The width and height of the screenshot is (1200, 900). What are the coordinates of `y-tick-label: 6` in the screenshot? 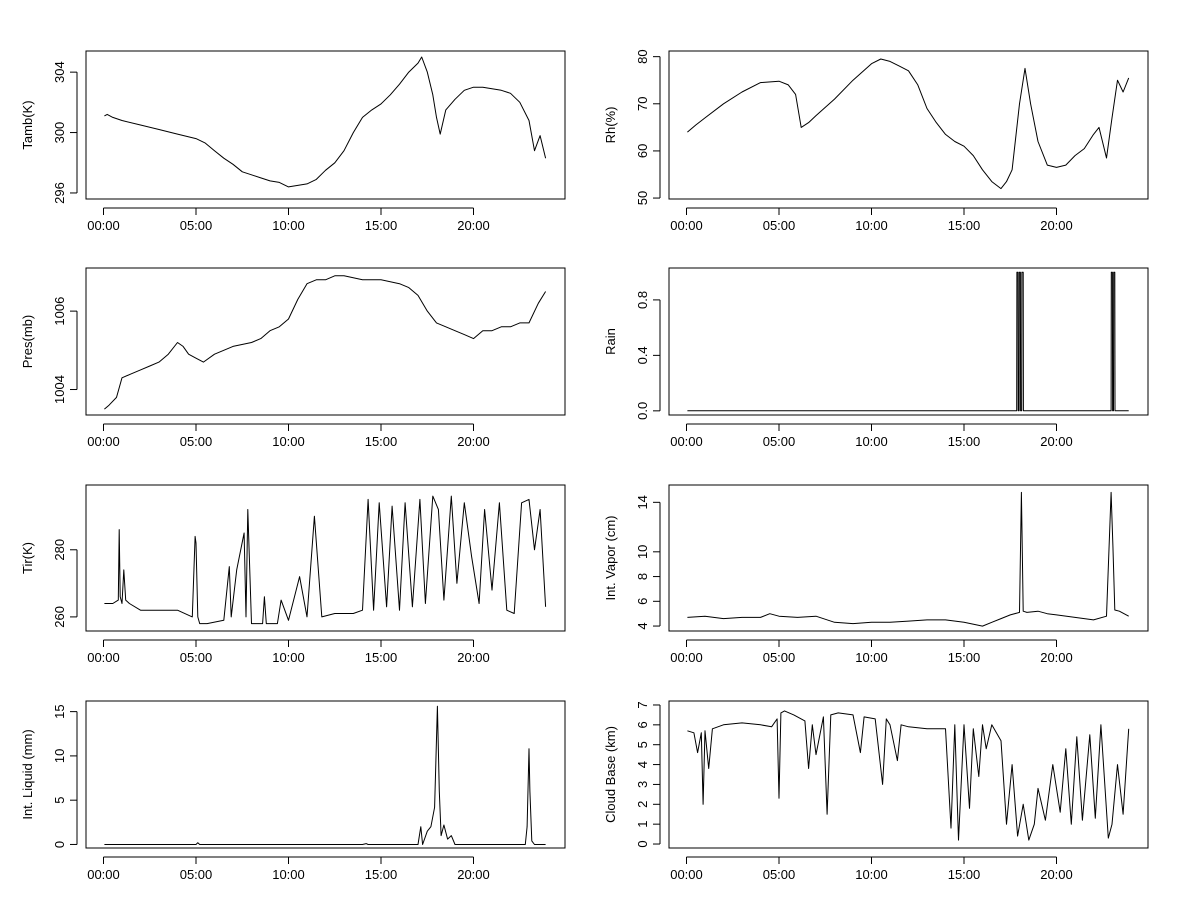 It's located at (642, 724).